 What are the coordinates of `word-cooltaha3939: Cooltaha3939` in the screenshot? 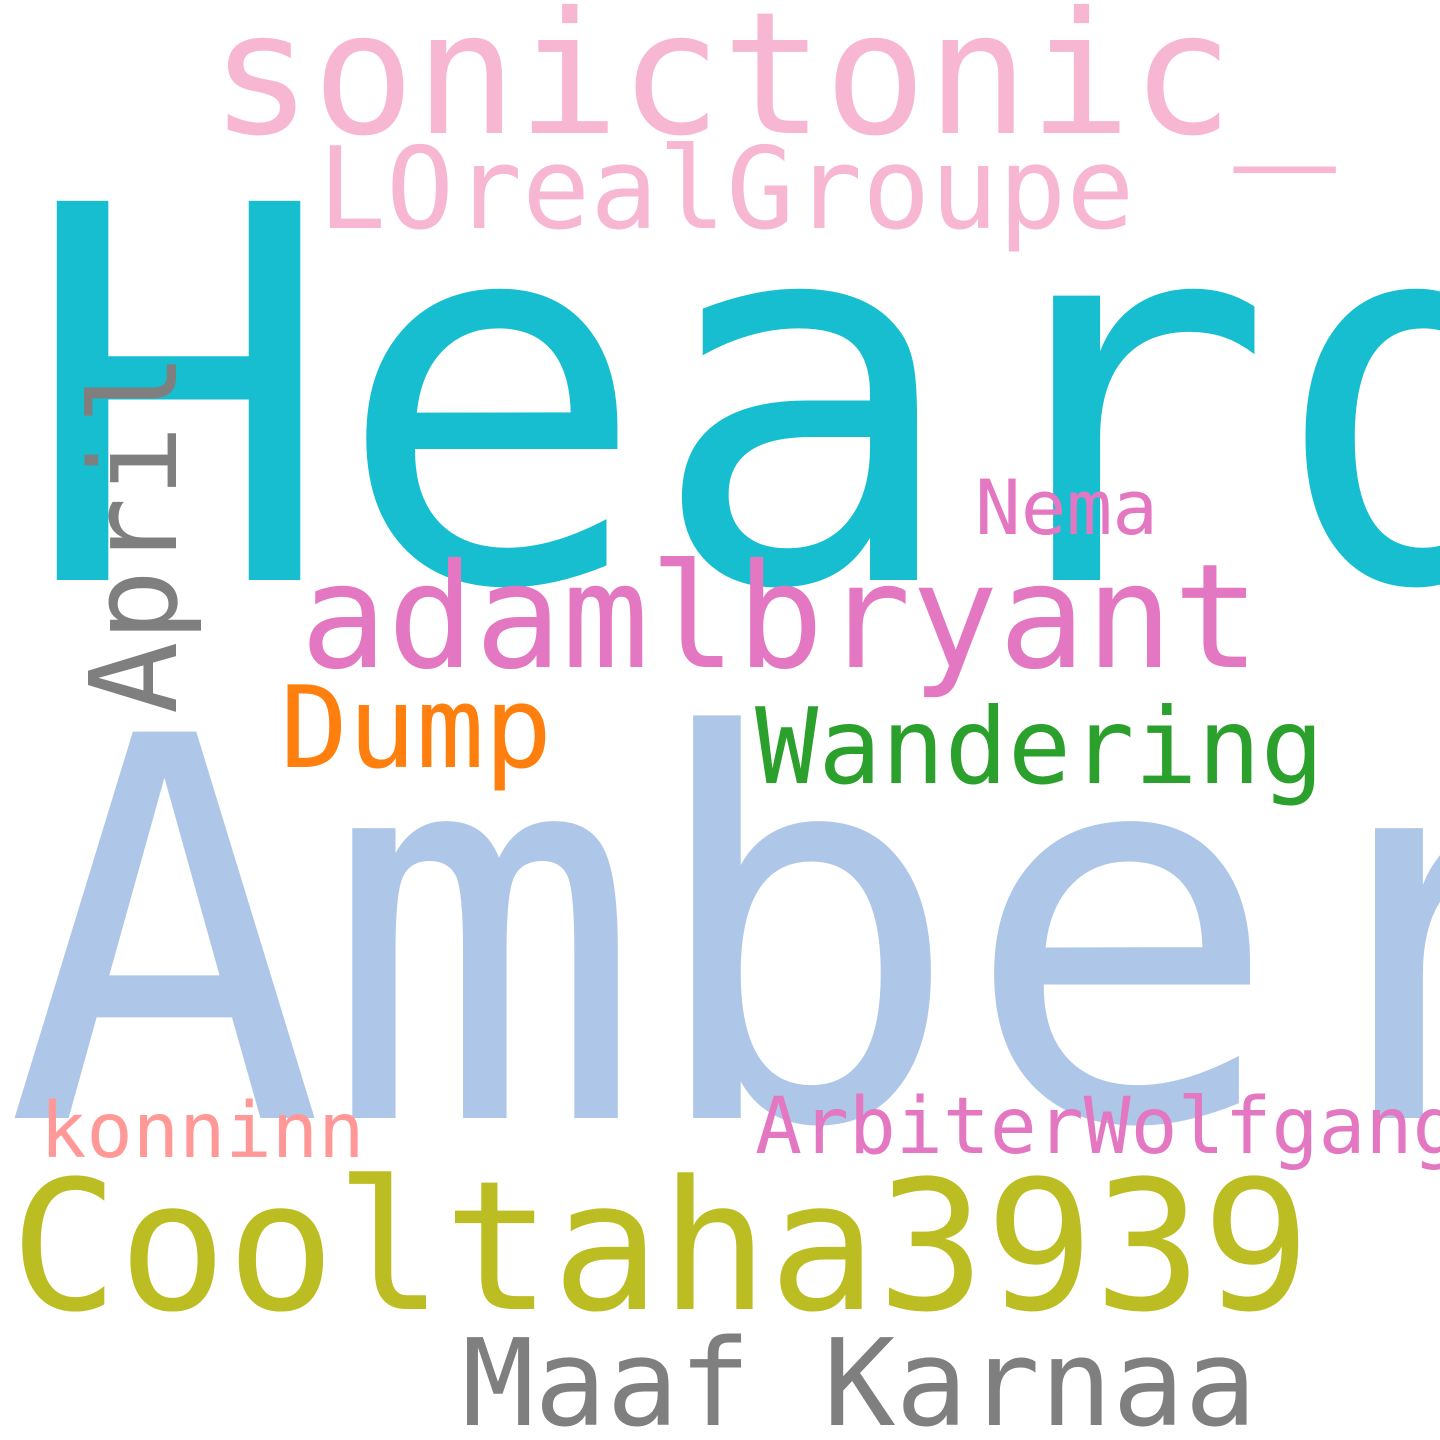 It's located at (660, 1247).